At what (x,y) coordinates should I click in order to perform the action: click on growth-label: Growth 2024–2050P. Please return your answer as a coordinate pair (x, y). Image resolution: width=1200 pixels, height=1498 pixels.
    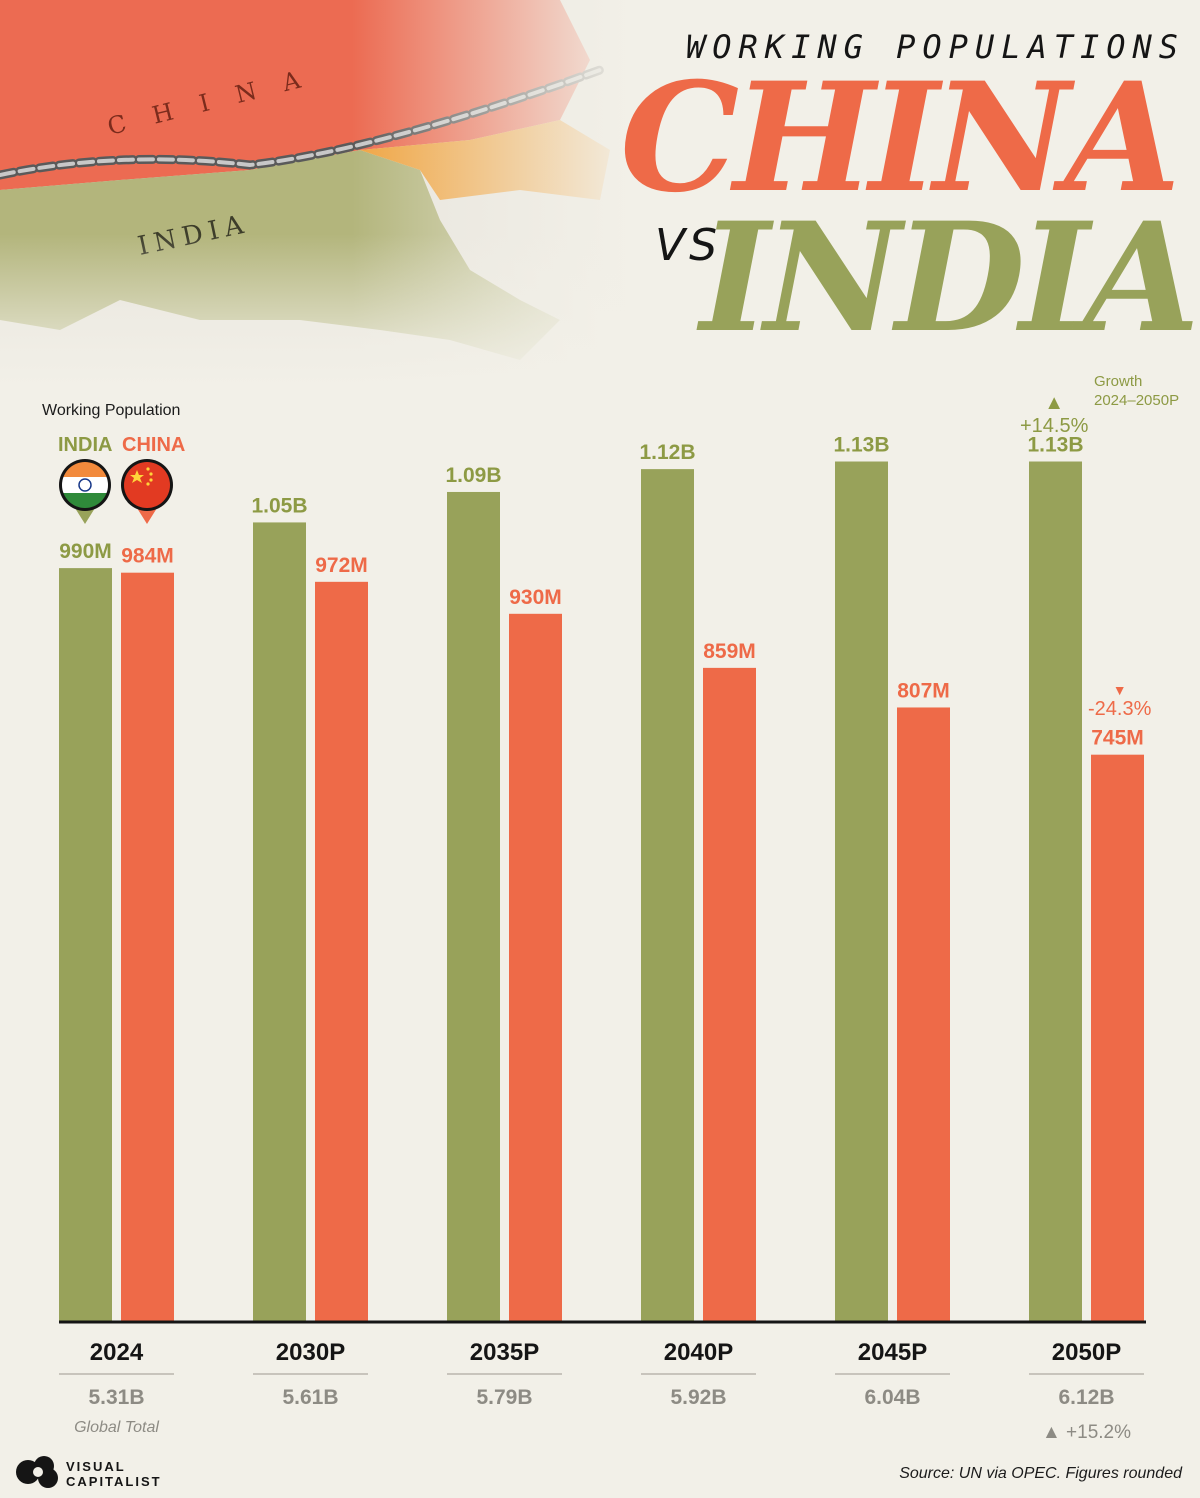
    Looking at the image, I should click on (1137, 391).